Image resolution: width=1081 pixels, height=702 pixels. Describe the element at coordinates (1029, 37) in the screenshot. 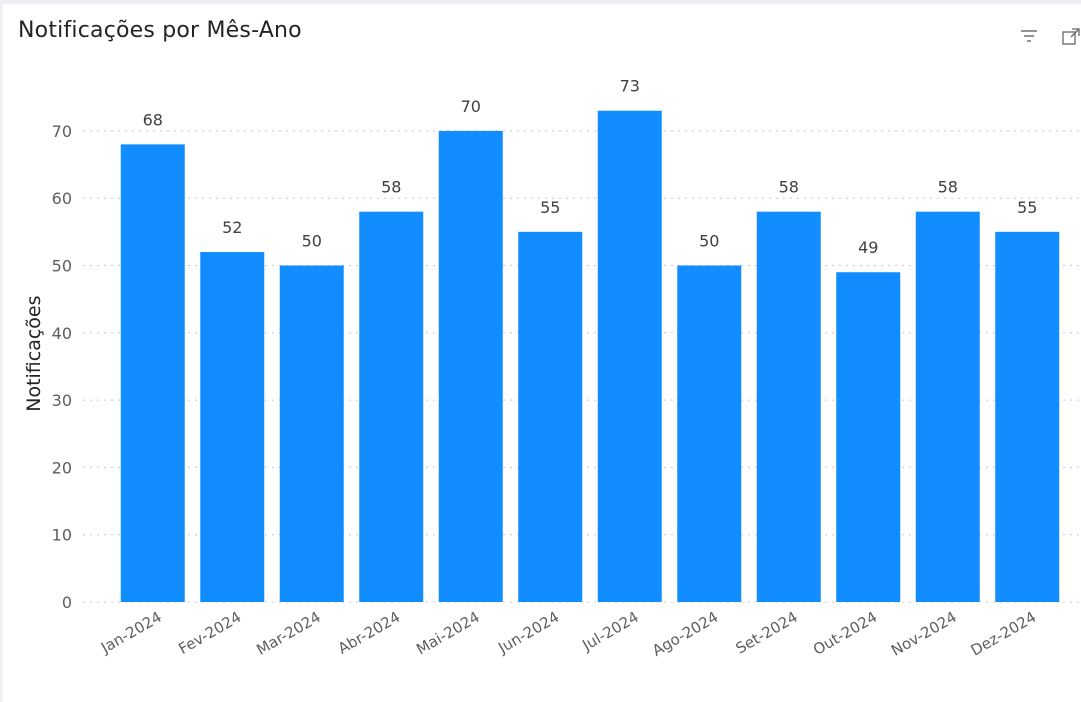

I see `filter-icon` at that location.